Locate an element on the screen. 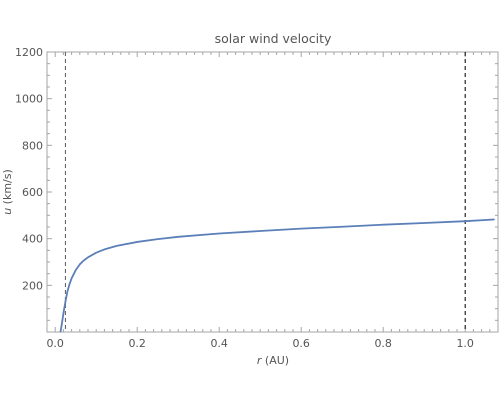 The height and width of the screenshot is (400, 500). x-tick-label: 0.6 is located at coordinates (301, 343).